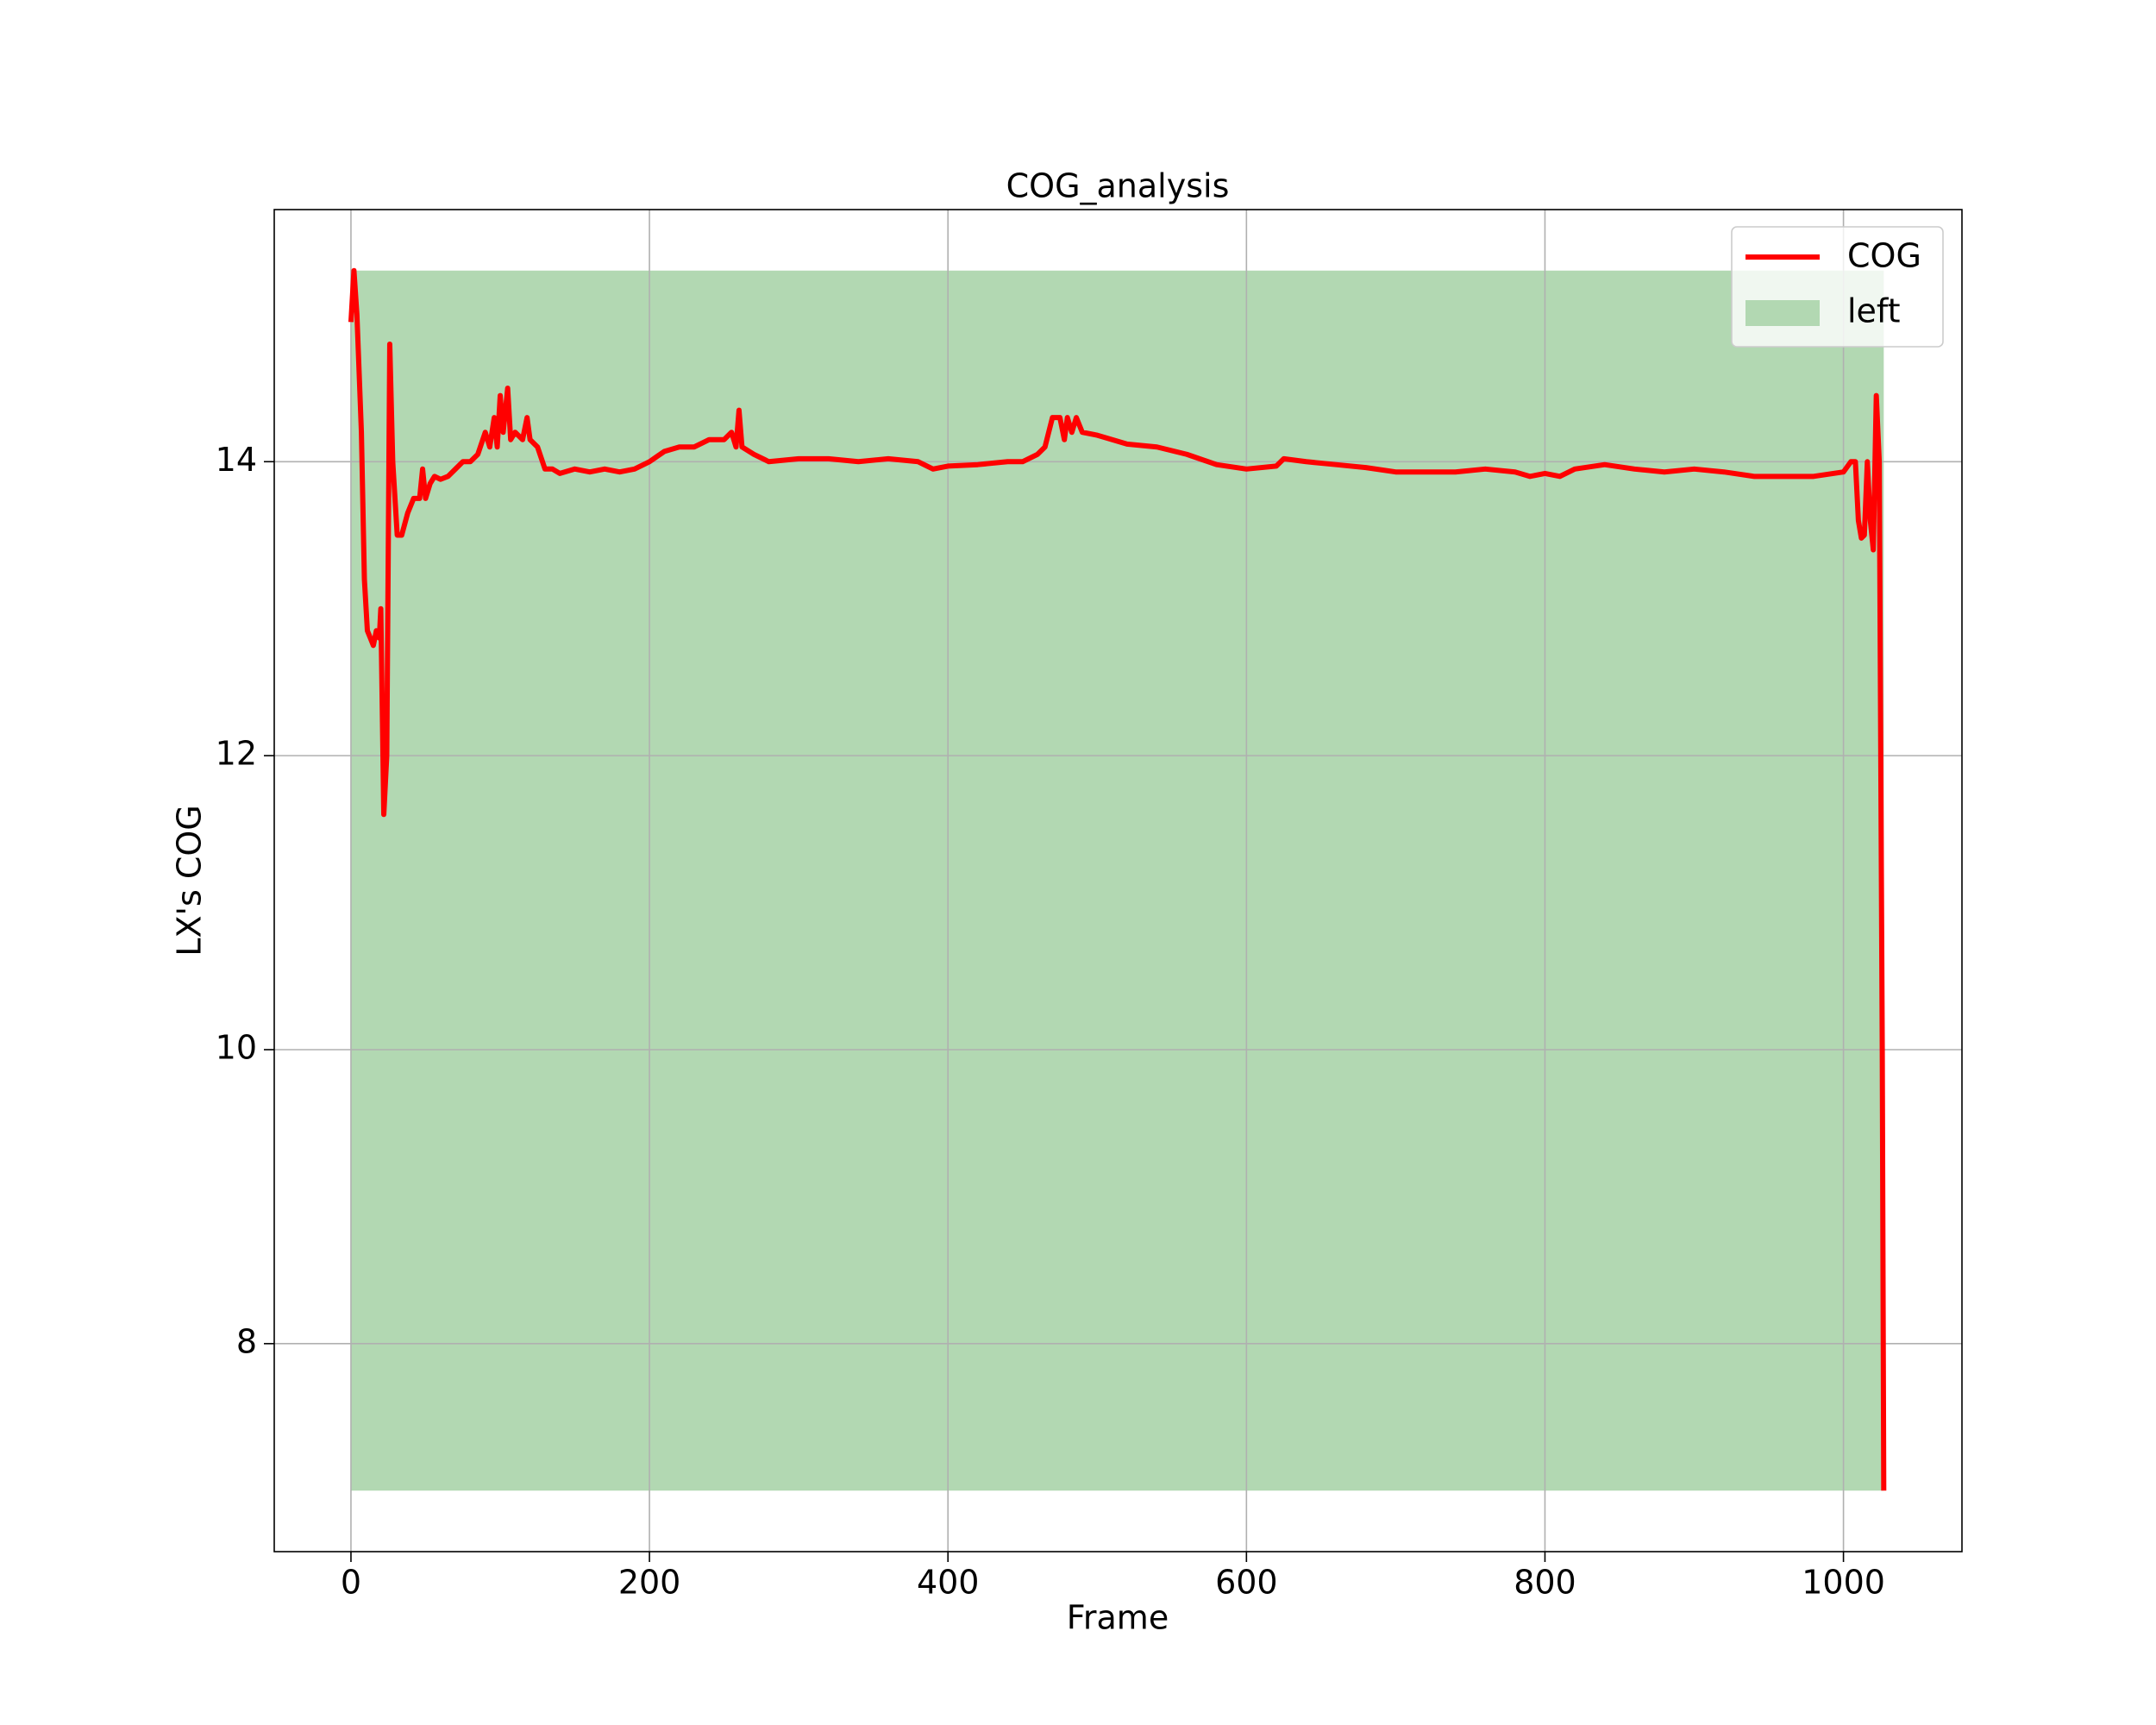  I want to click on x-tick-label: 200, so click(649, 1583).